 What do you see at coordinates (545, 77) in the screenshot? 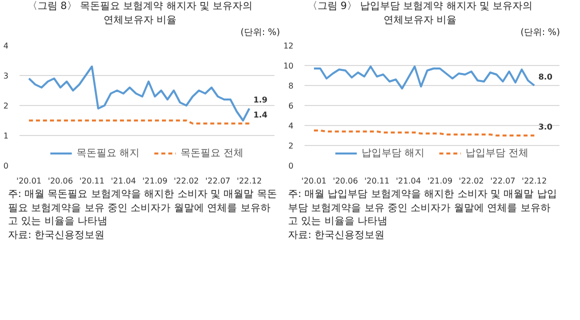
I see `data-label: 8.0` at bounding box center [545, 77].